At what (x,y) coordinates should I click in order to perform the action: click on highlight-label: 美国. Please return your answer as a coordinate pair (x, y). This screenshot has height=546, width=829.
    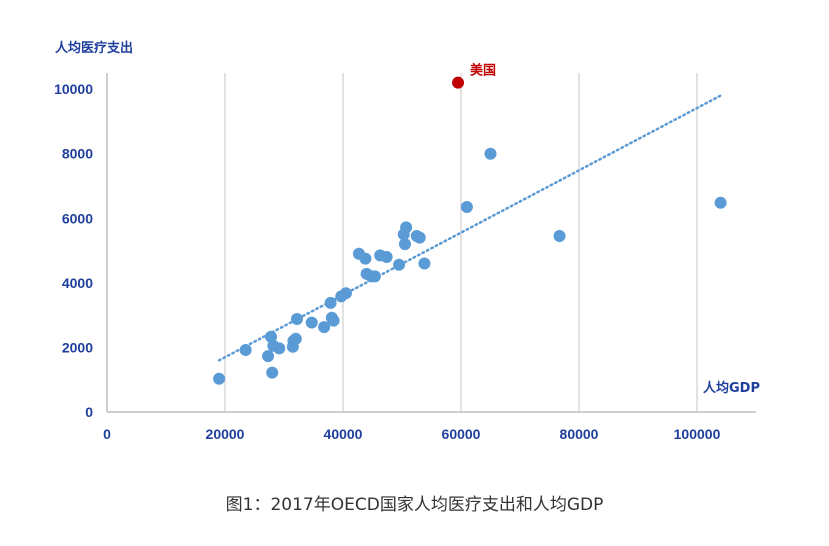
    Looking at the image, I should click on (483, 71).